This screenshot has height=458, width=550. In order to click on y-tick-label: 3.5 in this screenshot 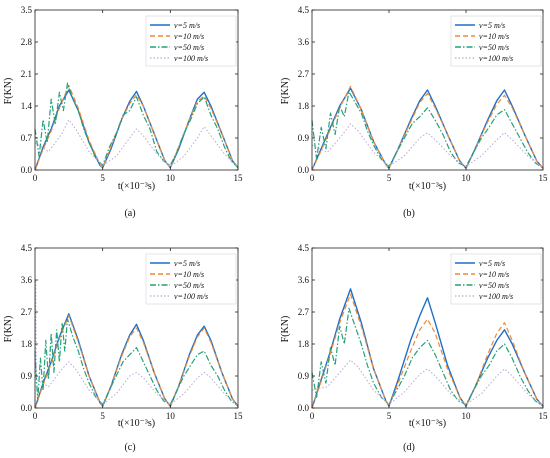, I will do `click(27, 10)`.